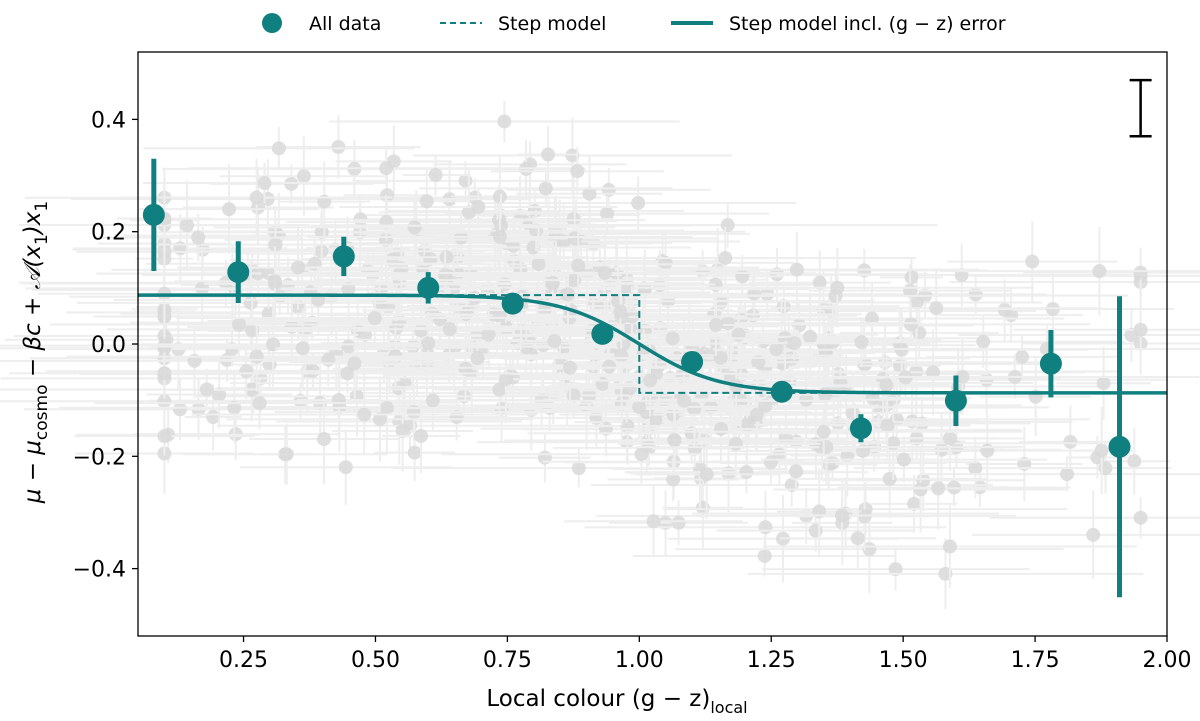 The width and height of the screenshot is (1200, 721). What do you see at coordinates (1167, 660) in the screenshot?
I see `x-tick-label: 2.00` at bounding box center [1167, 660].